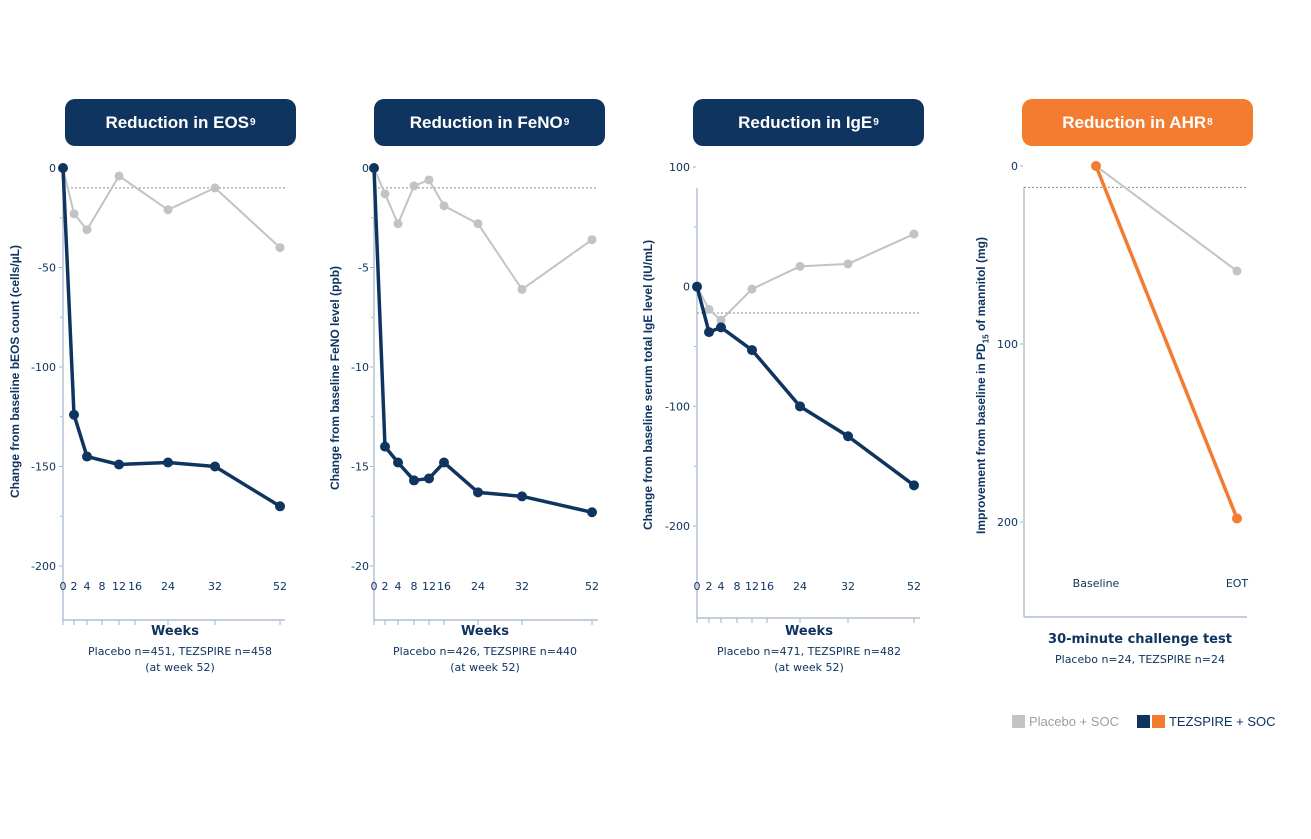 Image resolution: width=1311 pixels, height=839 pixels. I want to click on x-tick-label-eos: 4, so click(87, 586).